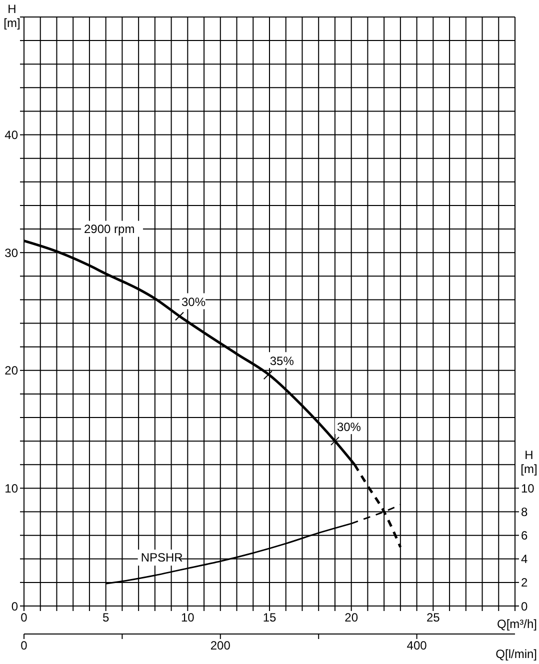 The image size is (539, 664). Describe the element at coordinates (516, 654) in the screenshot. I see `x2-axis-title: Q[l/min]` at that location.